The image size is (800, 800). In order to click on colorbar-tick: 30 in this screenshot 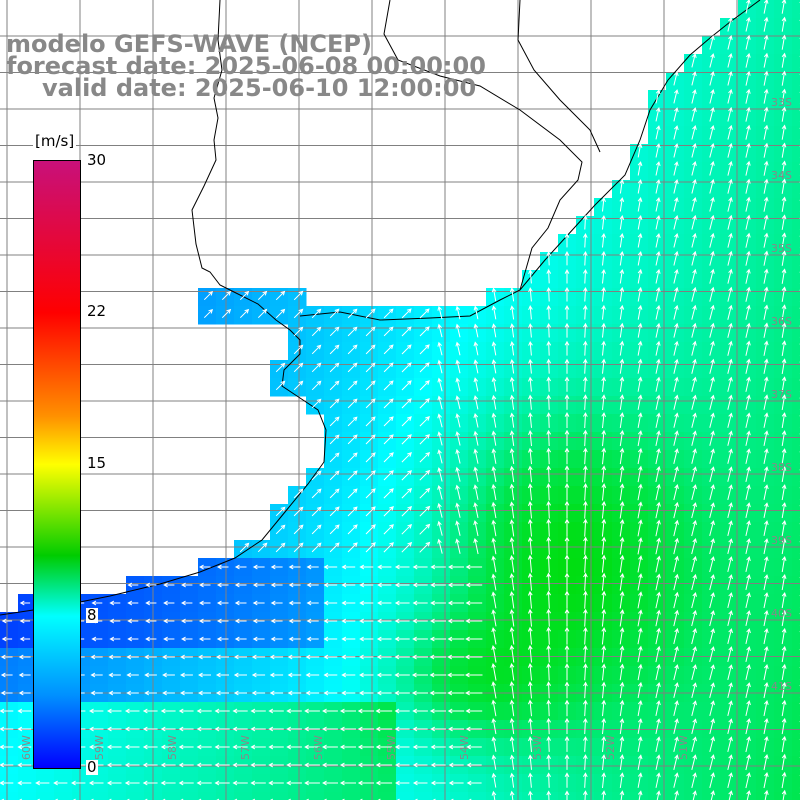, I will do `click(97, 160)`.